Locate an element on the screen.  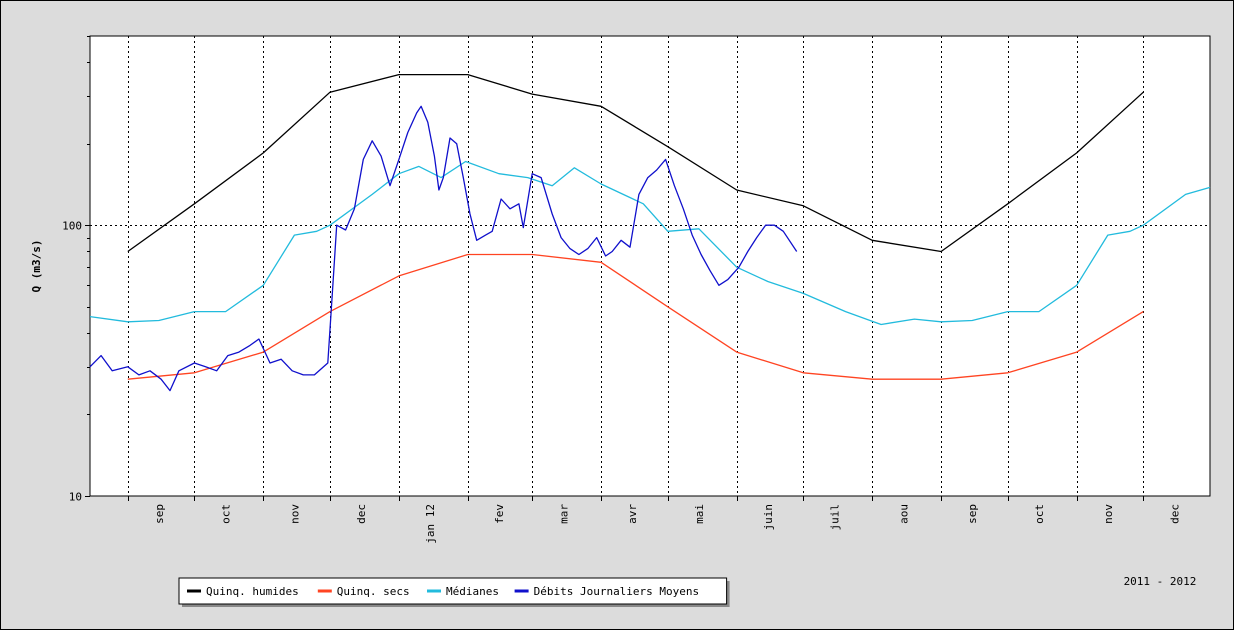
x-tick-label: mar is located at coordinates (563, 514).